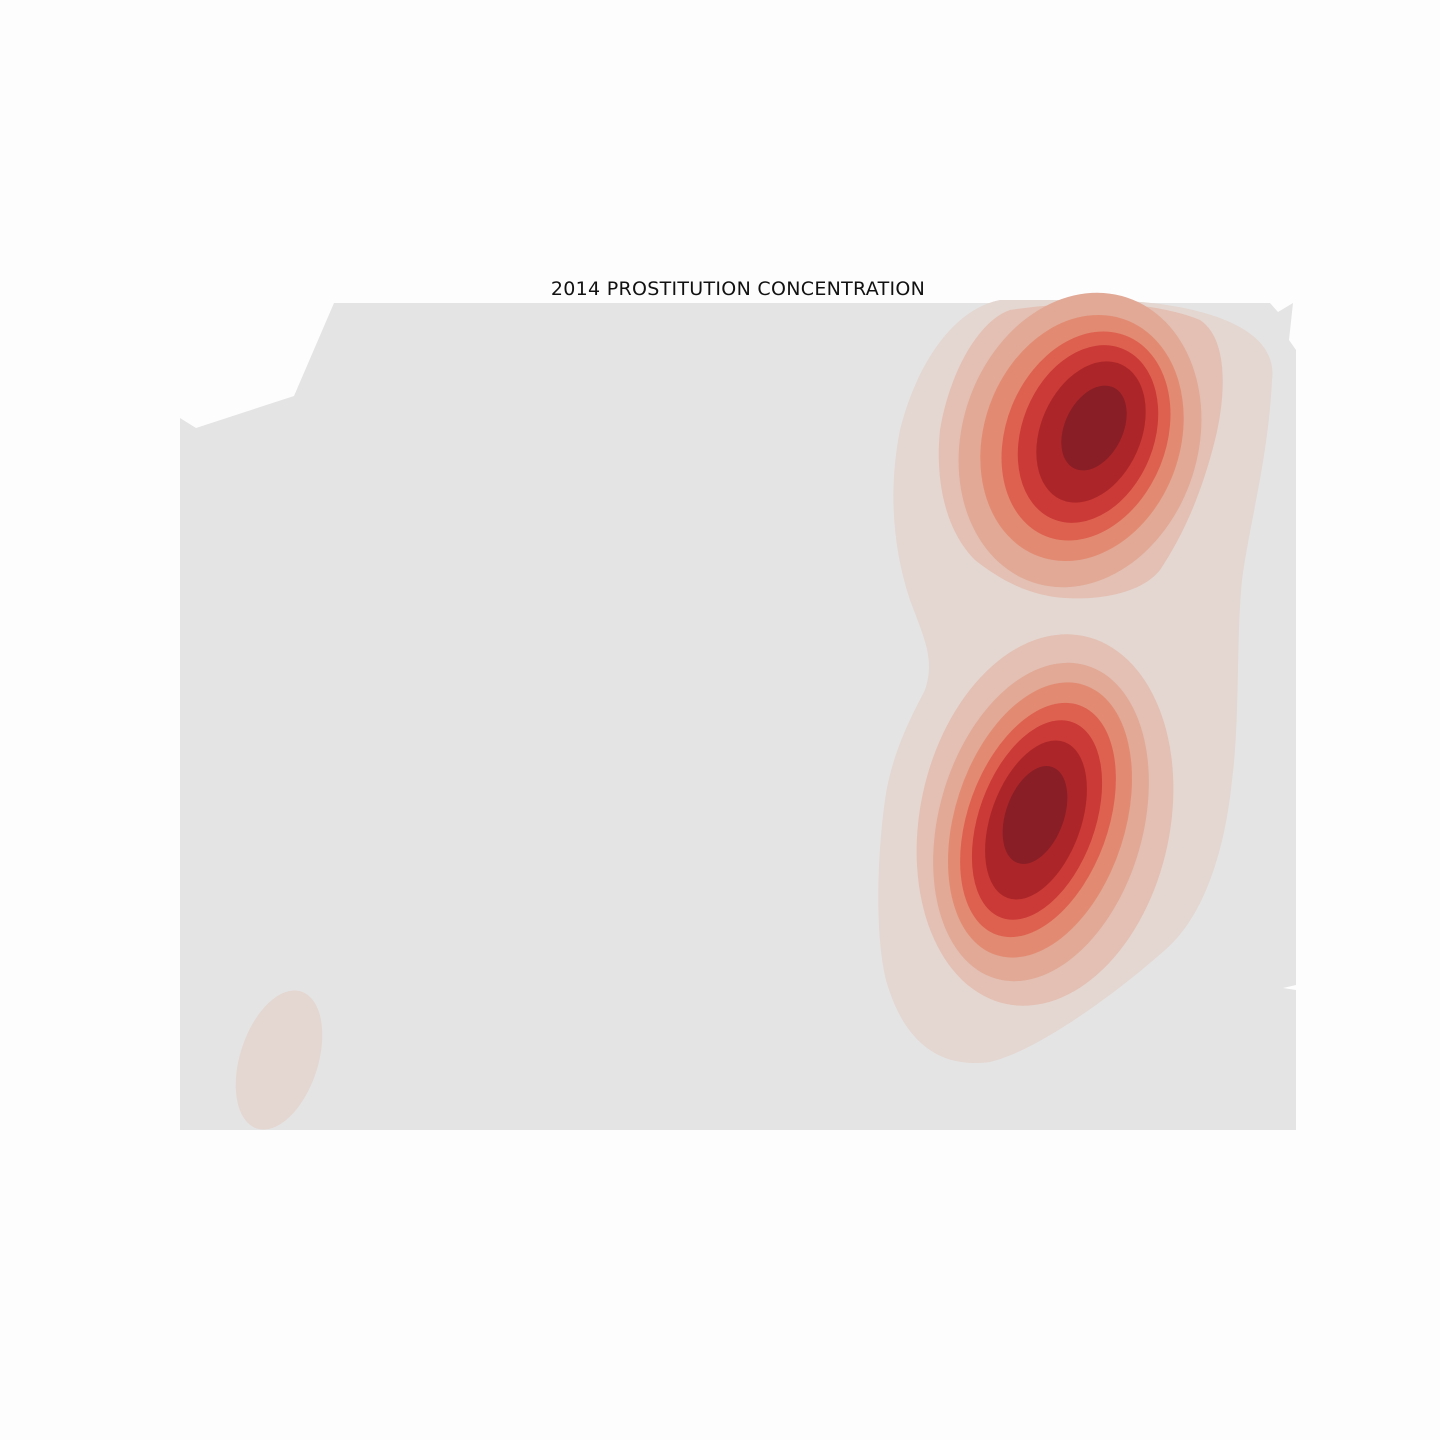 The width and height of the screenshot is (1440, 1440). What do you see at coordinates (279, 1060) in the screenshot?
I see `density-level-1-southwest` at bounding box center [279, 1060].